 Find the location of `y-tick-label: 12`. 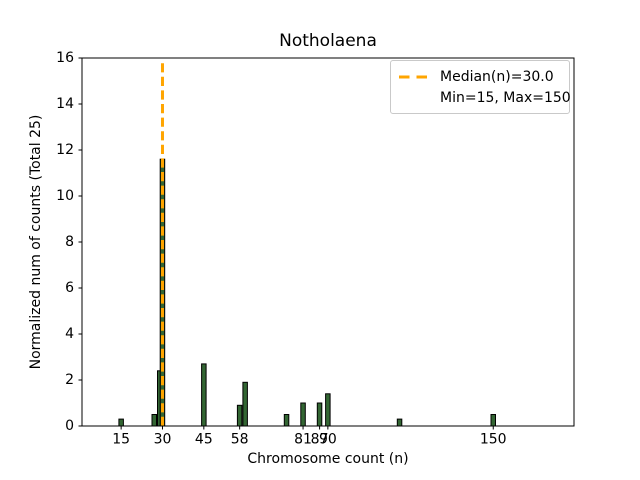

y-tick-label: 12 is located at coordinates (65, 150).